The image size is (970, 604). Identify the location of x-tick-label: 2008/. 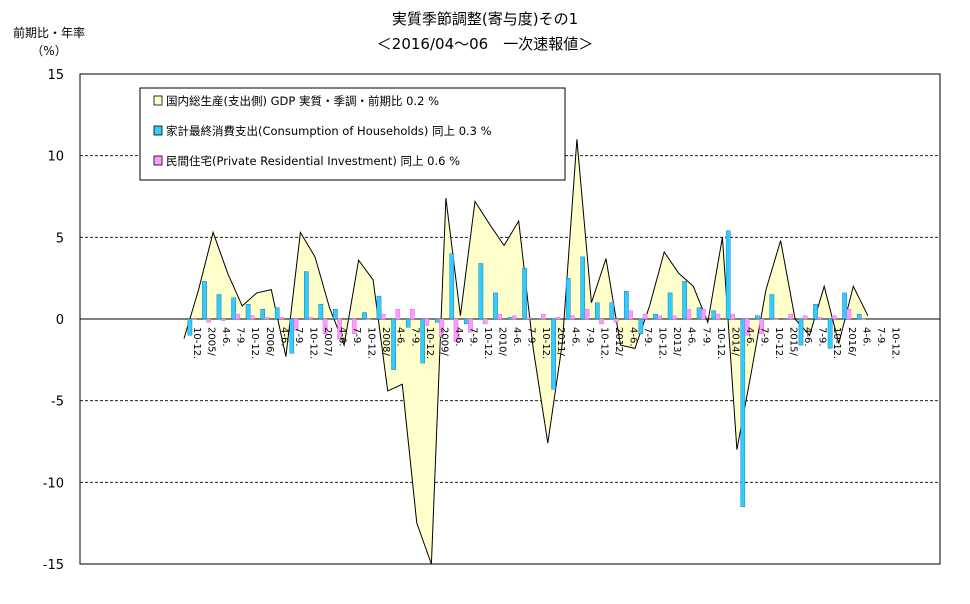
(385, 341).